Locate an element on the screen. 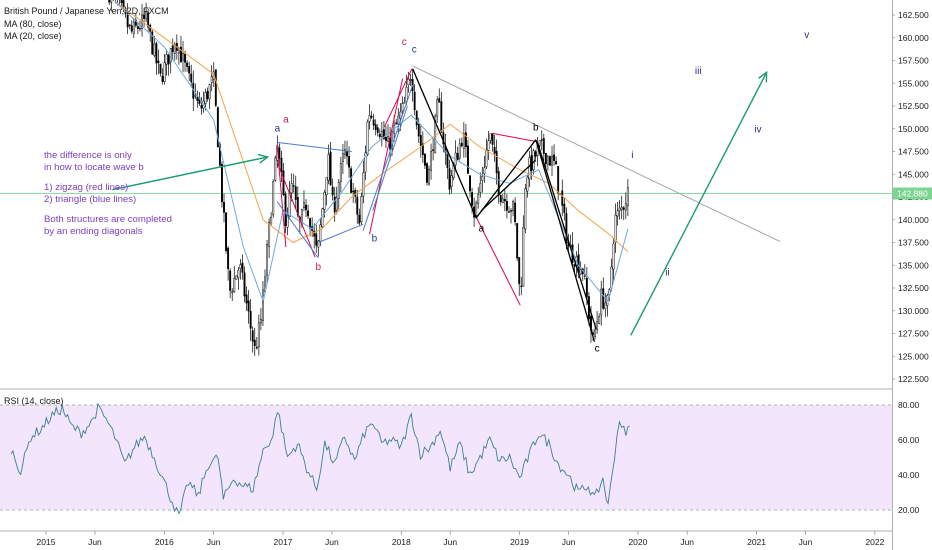  price-tick-label: 160.000 is located at coordinates (913, 38).